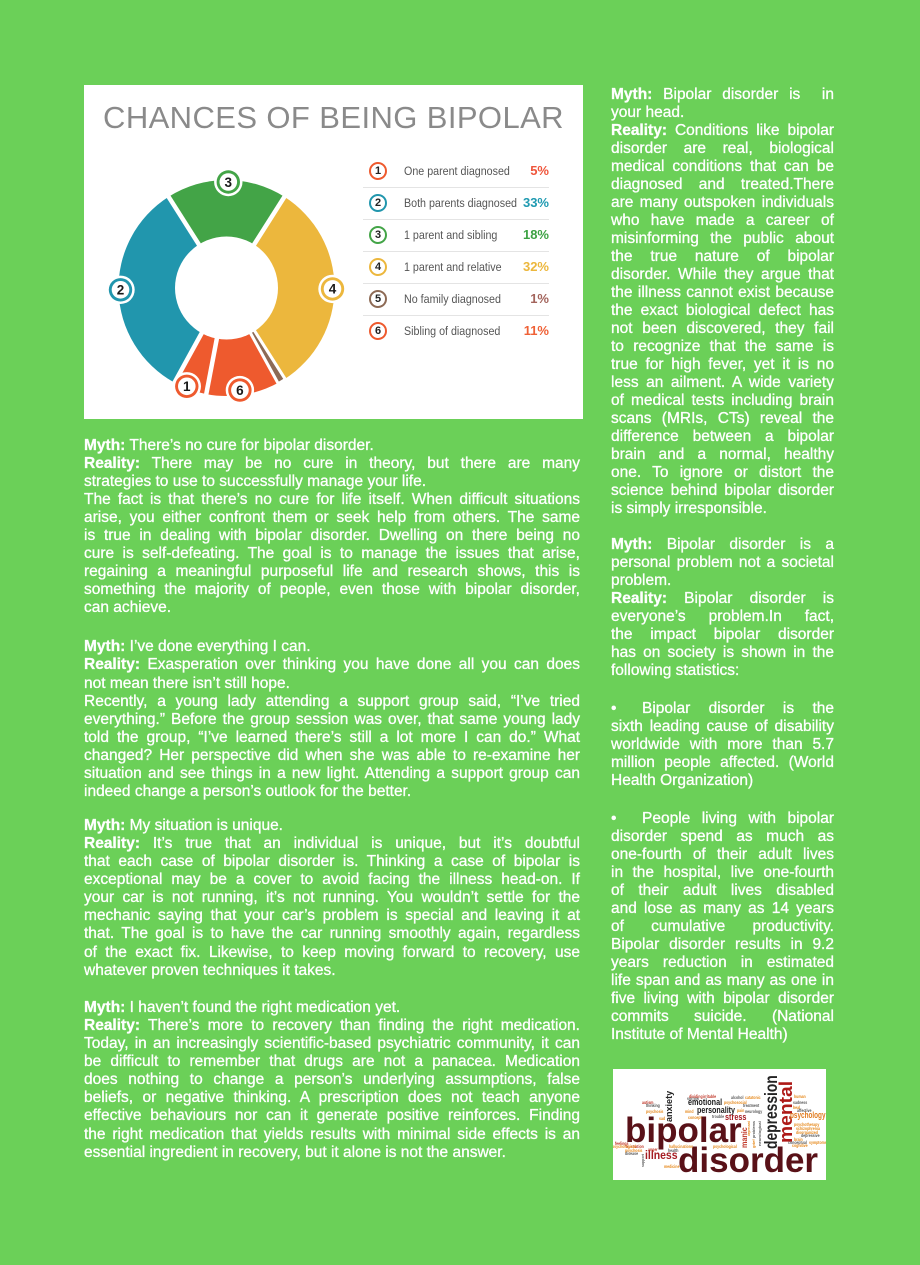  What do you see at coordinates (333, 289) in the screenshot?
I see `svg-text: 4` at bounding box center [333, 289].